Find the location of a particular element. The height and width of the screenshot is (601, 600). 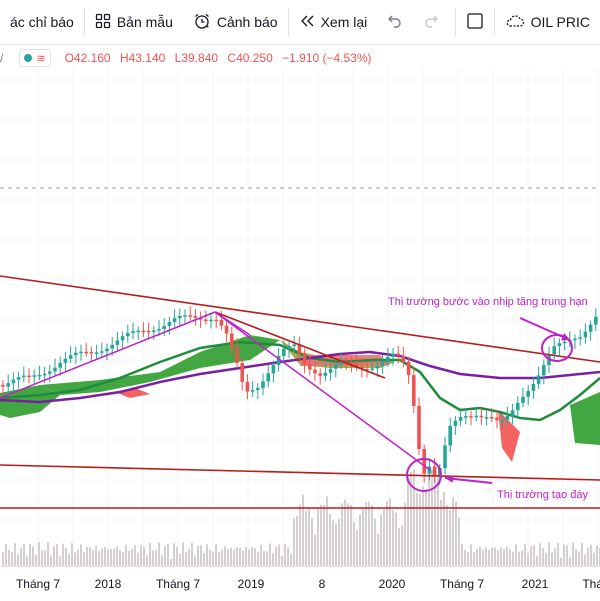

mid-term-arrow is located at coordinates (545, 329).